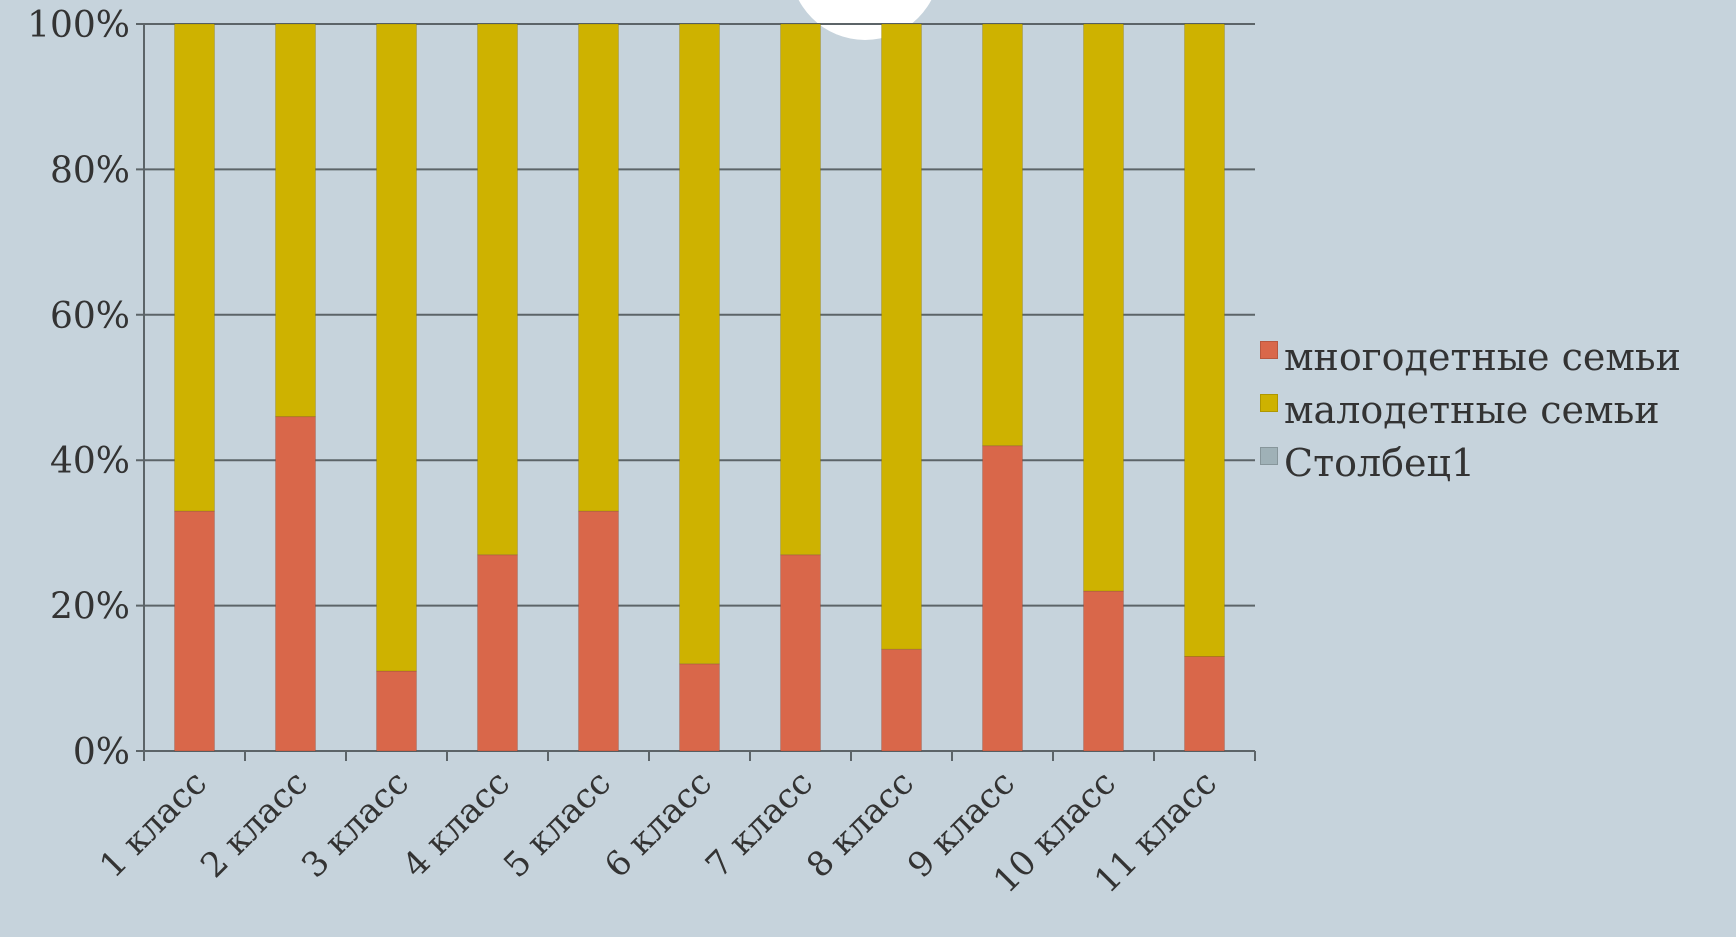 This screenshot has height=937, width=1736. What do you see at coordinates (90, 170) in the screenshot?
I see `y-tick-label: 80%` at bounding box center [90, 170].